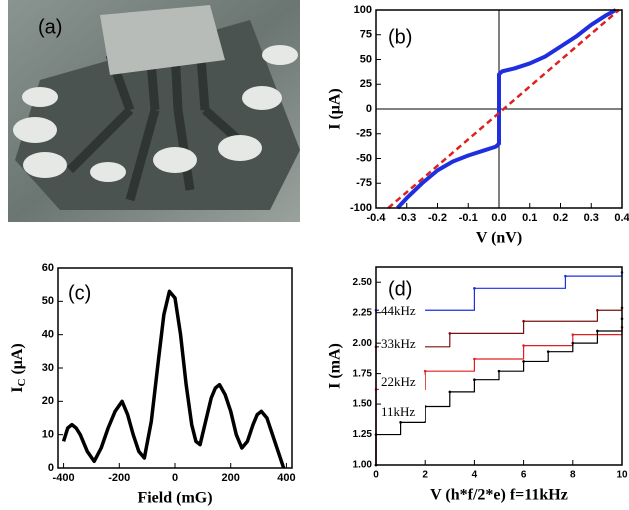  I want to click on panel-label: (d), so click(400, 289).